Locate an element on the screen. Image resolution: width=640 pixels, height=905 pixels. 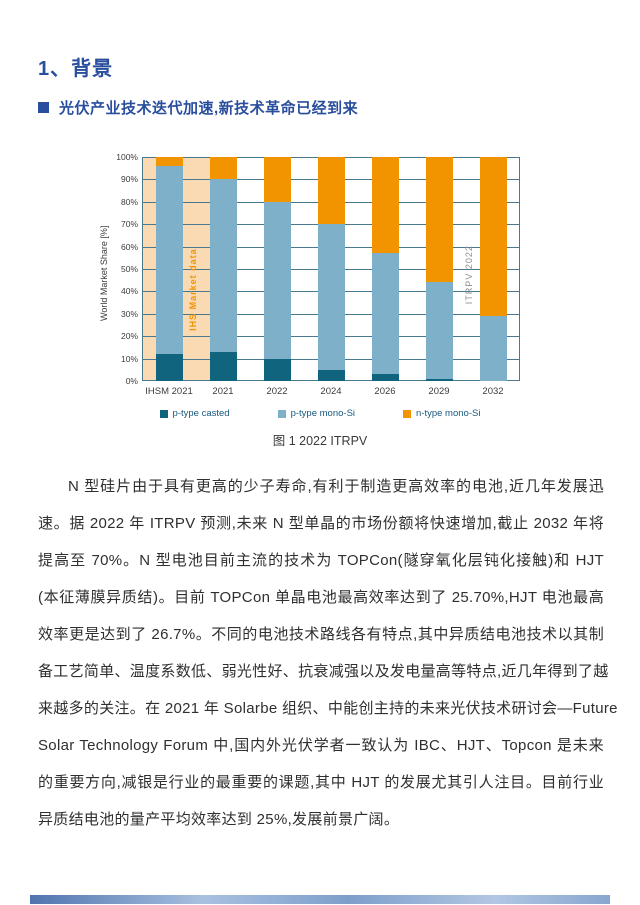
footer-decoration-bar is located at coordinates (320, 899).